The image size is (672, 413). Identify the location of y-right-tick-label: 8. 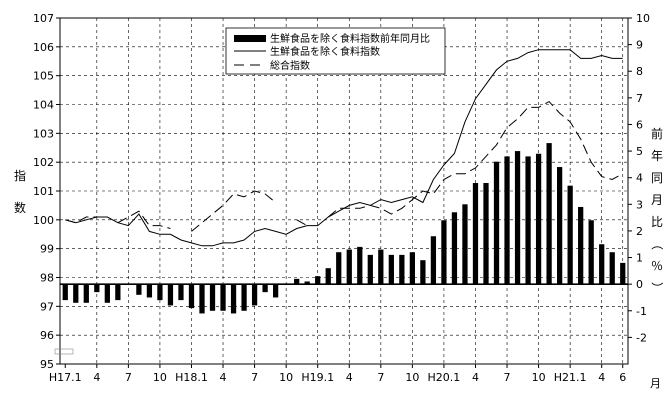
(639, 71).